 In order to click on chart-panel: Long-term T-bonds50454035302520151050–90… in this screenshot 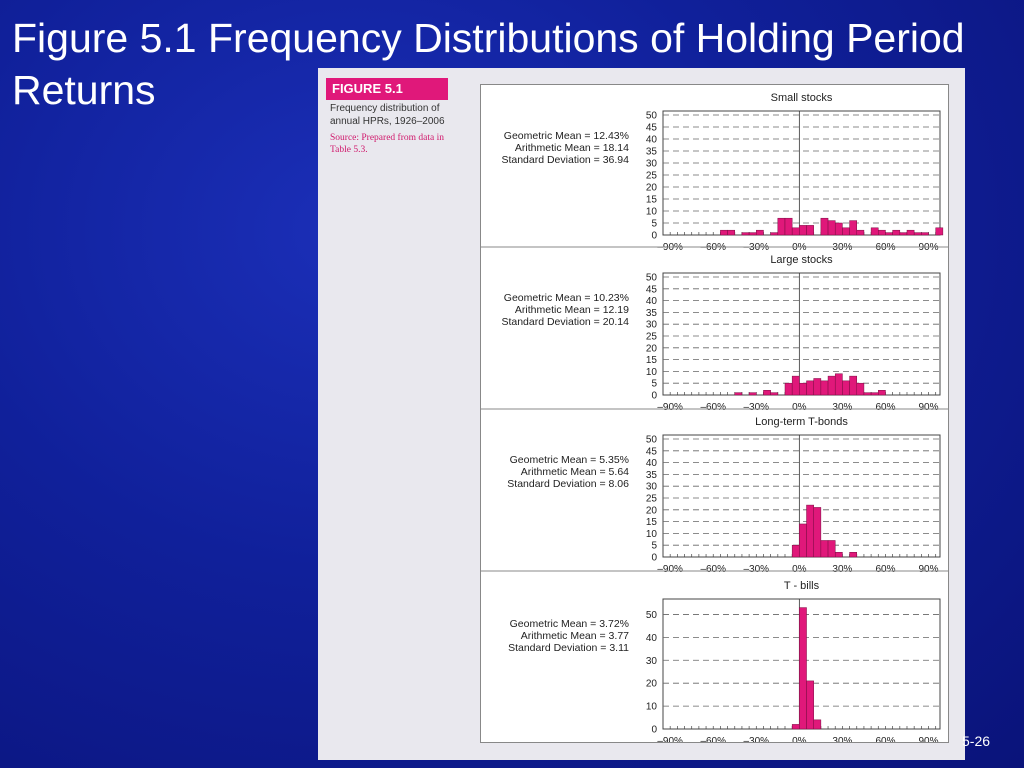, I will do `click(714, 491)`.